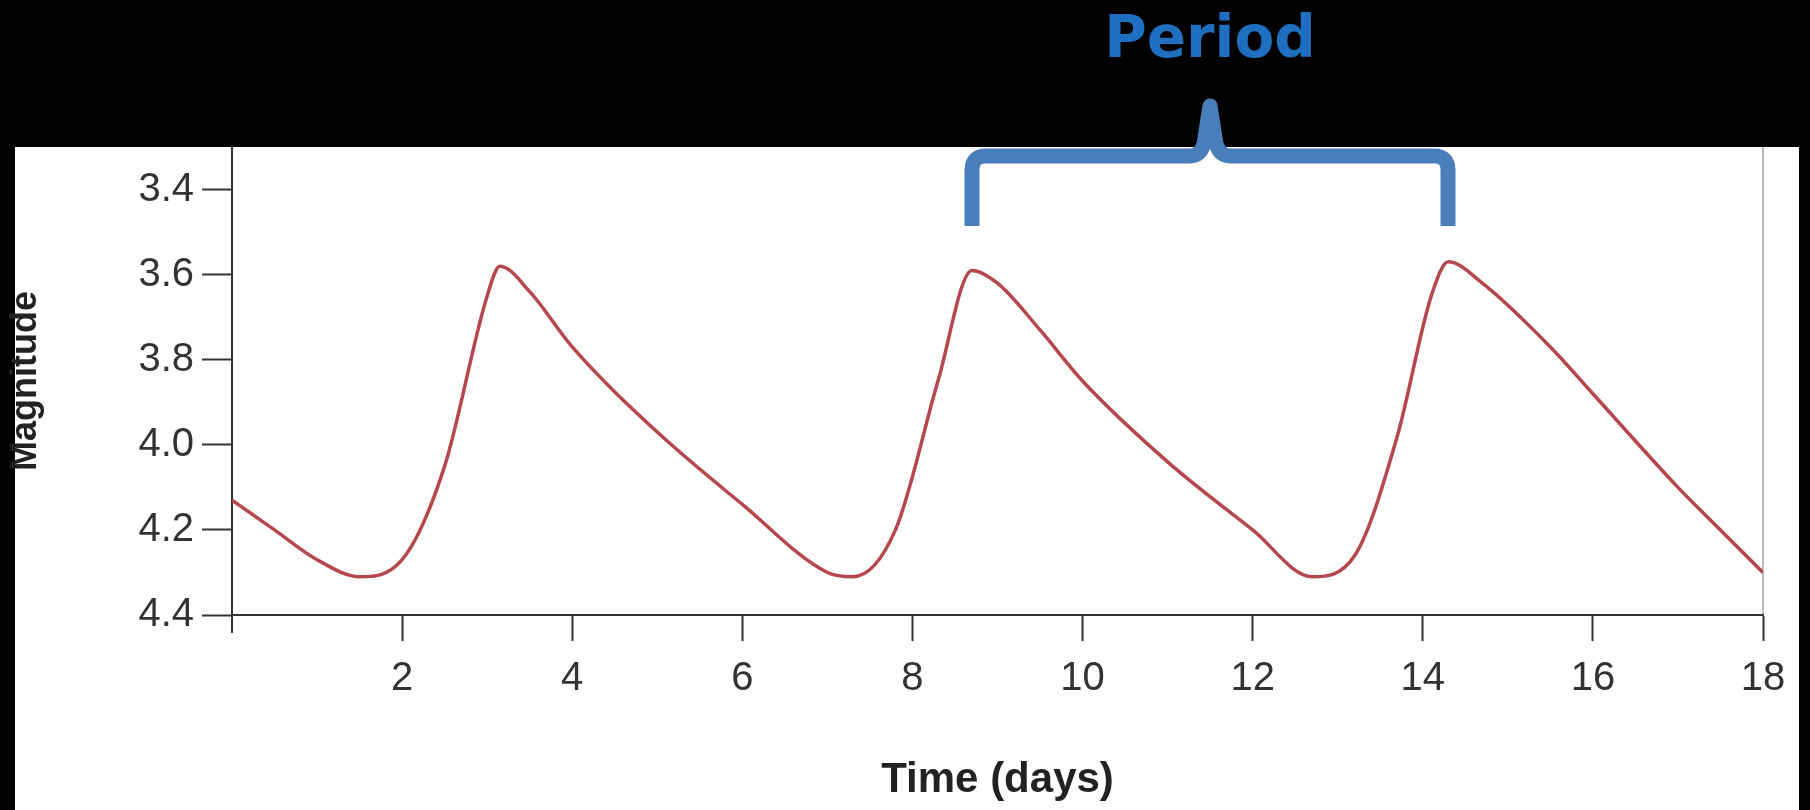 The width and height of the screenshot is (1810, 810). I want to click on x-tick-label: 14, so click(1423, 676).